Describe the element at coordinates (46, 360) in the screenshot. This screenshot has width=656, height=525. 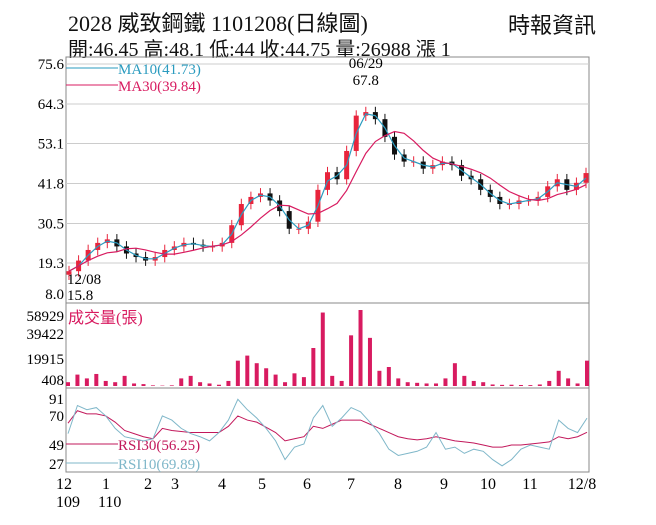
I see `volume-tick-label: 19915` at that location.